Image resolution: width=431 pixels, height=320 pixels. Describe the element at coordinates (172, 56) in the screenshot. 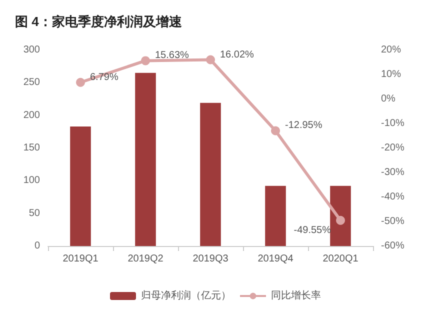

I see `data-label: 15.63%` at that location.